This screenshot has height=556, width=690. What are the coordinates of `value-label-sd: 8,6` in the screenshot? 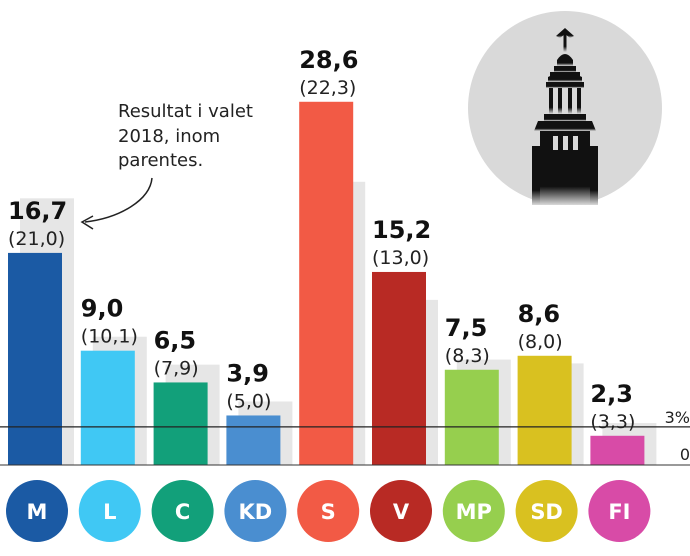 It's located at (539, 314).